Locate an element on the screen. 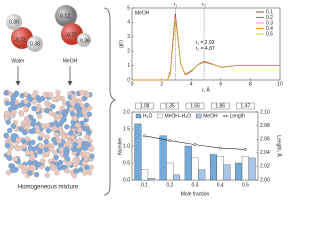 The image size is (320, 240). y-tick-label: 2 is located at coordinates (128, 52).